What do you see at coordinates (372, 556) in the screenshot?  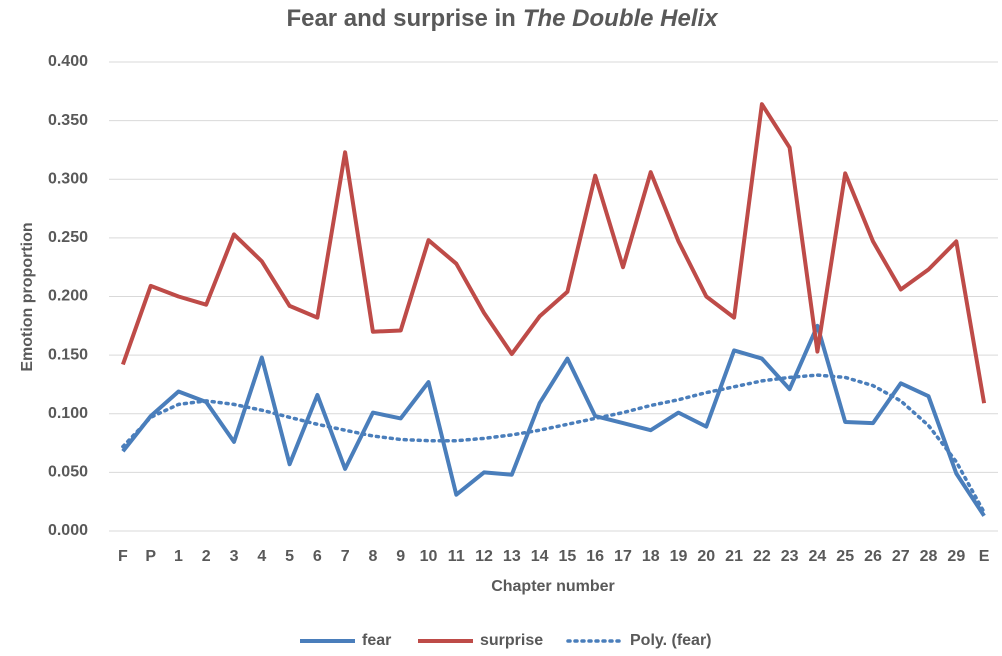 I see `x-tick-label: 8` at bounding box center [372, 556].